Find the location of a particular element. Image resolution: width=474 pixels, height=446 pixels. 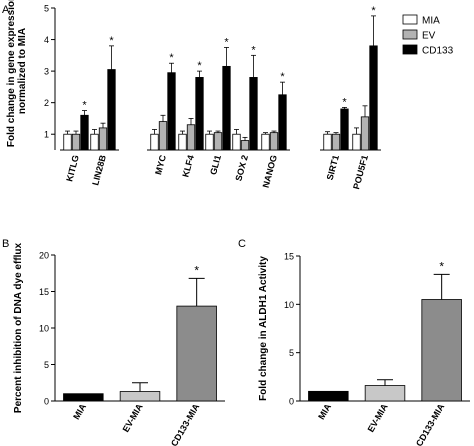

y-tick-label-b: 15 is located at coordinates (44, 292).